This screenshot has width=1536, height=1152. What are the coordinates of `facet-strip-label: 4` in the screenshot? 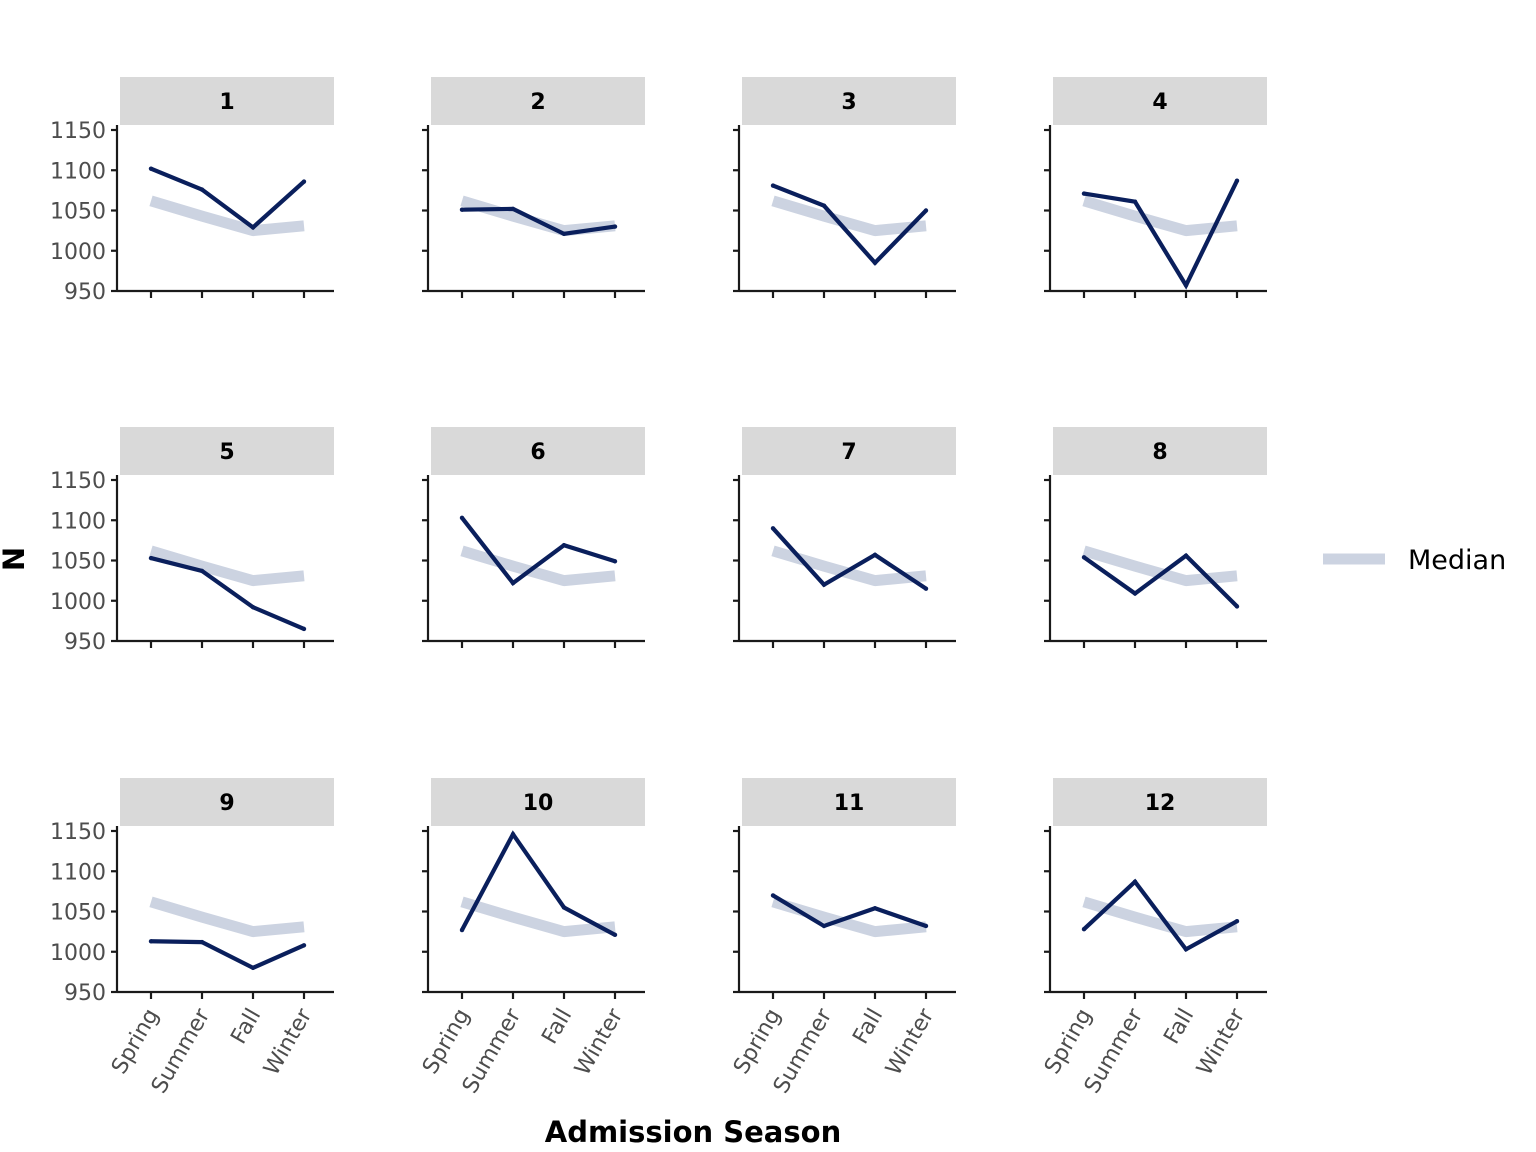 It's located at (1159, 102).